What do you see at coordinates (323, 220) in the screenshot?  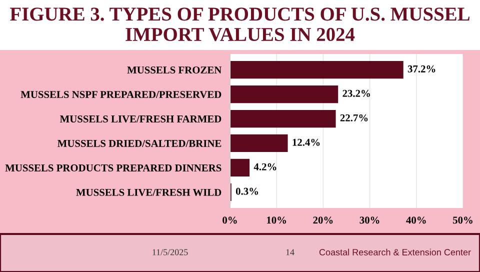 I see `x-tick-label: 20%` at bounding box center [323, 220].